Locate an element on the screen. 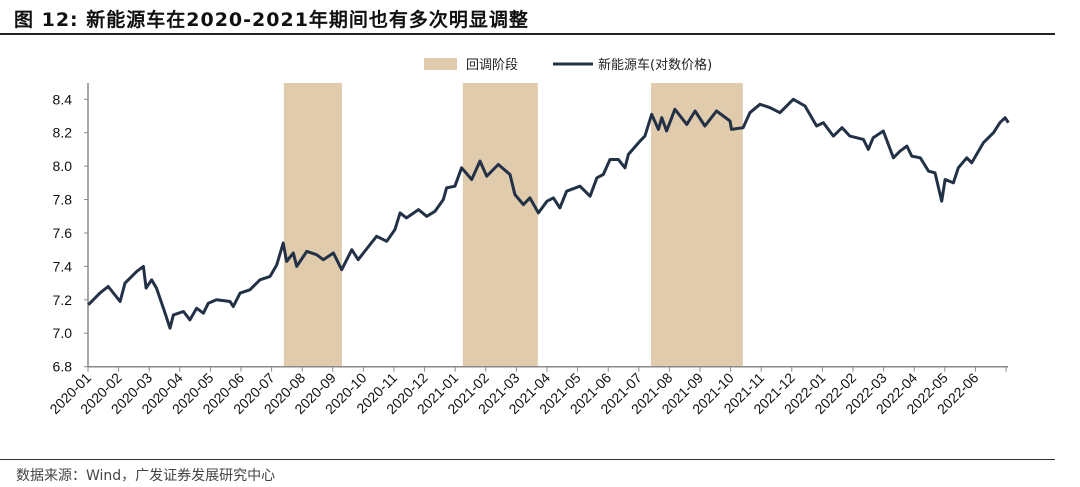  y-axis-ticks: 6.8 7.0 7.2 7.4 7.6 7.8 8.0 8.2 8.4 is located at coordinates (70, 233).